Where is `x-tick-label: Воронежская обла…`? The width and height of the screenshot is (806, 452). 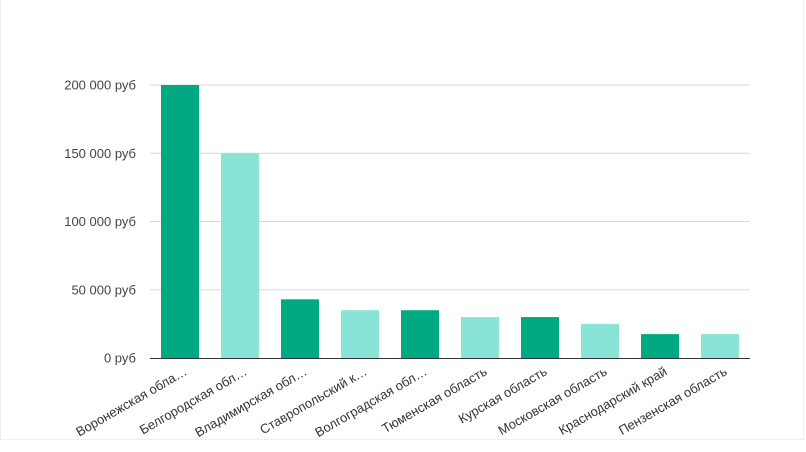 x-tick-label: Воронежская обла… is located at coordinates (131, 402).